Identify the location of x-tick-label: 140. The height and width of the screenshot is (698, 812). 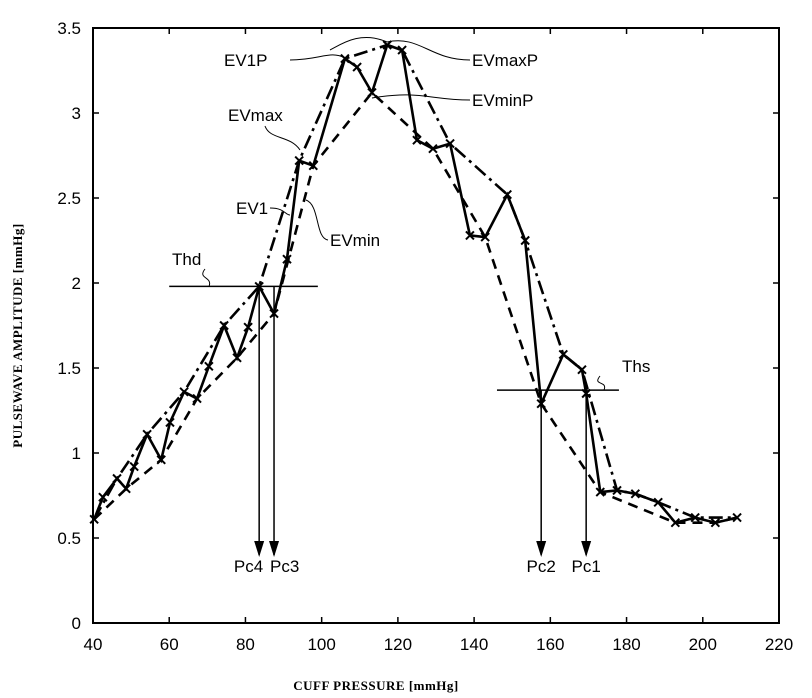
(474, 644).